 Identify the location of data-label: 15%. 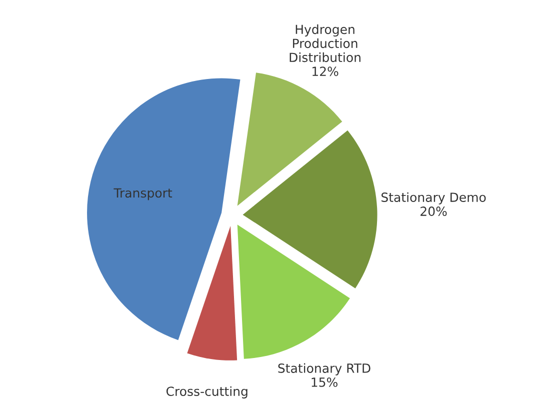
(325, 382).